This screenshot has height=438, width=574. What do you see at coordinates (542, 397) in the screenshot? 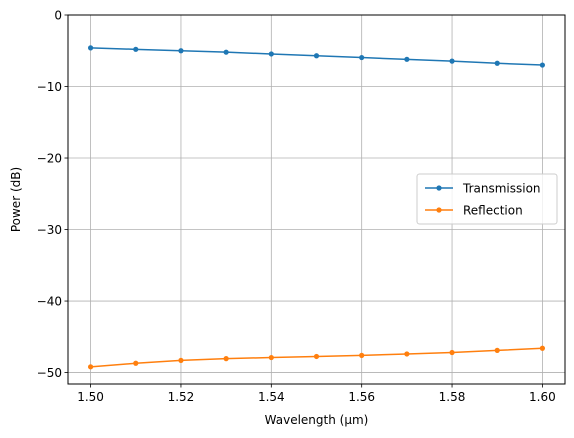
I see `x-tick-label: 1.60` at bounding box center [542, 397].